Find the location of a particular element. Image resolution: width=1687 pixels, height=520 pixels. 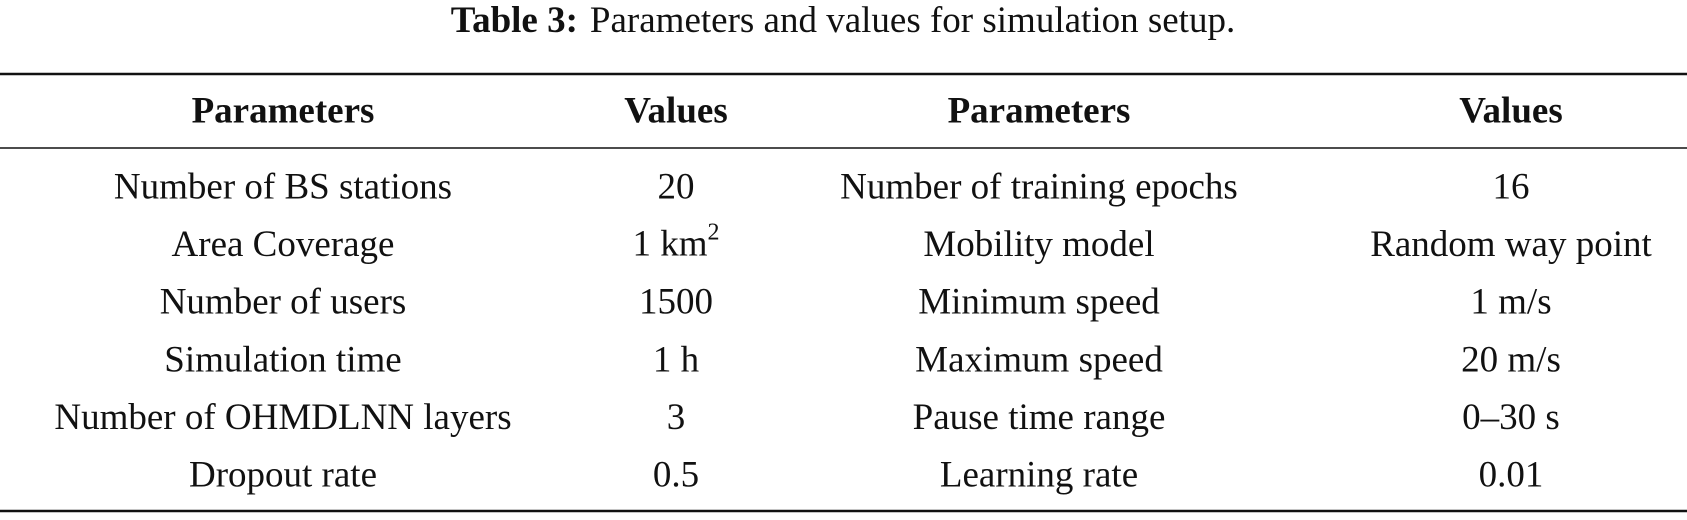

cell: 16 is located at coordinates (1511, 186).